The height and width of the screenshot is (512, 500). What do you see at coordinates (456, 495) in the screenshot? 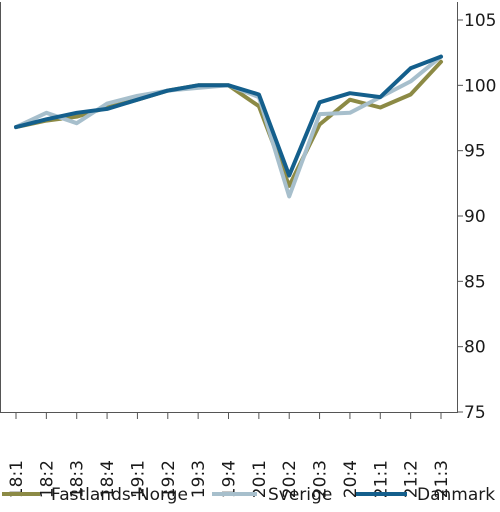
I see `legend-label: Danmark` at bounding box center [456, 495].